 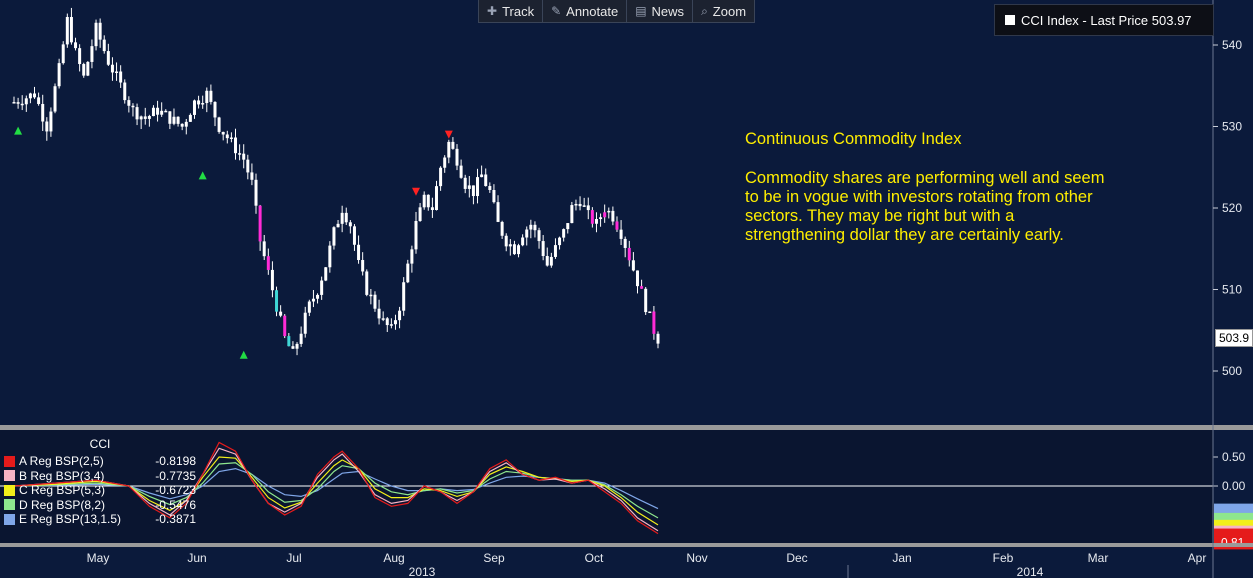 What do you see at coordinates (175, 504) in the screenshot?
I see `osc-legend-value: -0.5476` at bounding box center [175, 504].